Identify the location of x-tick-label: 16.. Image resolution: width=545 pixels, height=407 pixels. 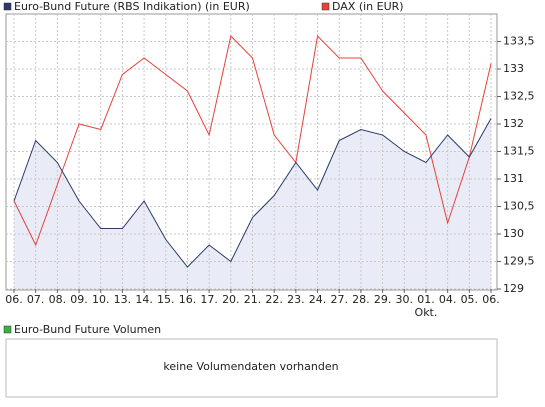
(188, 299).